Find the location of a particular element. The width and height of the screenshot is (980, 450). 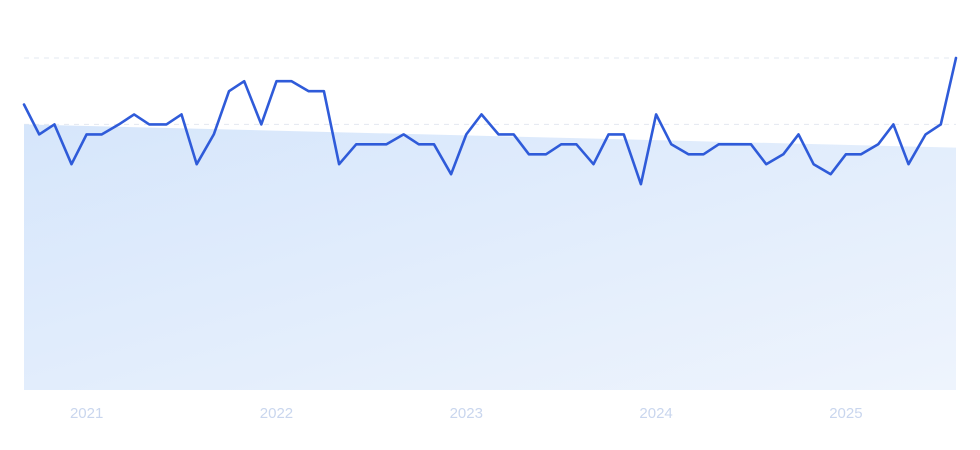

x-axis-ticks: 2021 2022 2023 2024 2025 is located at coordinates (466, 413).